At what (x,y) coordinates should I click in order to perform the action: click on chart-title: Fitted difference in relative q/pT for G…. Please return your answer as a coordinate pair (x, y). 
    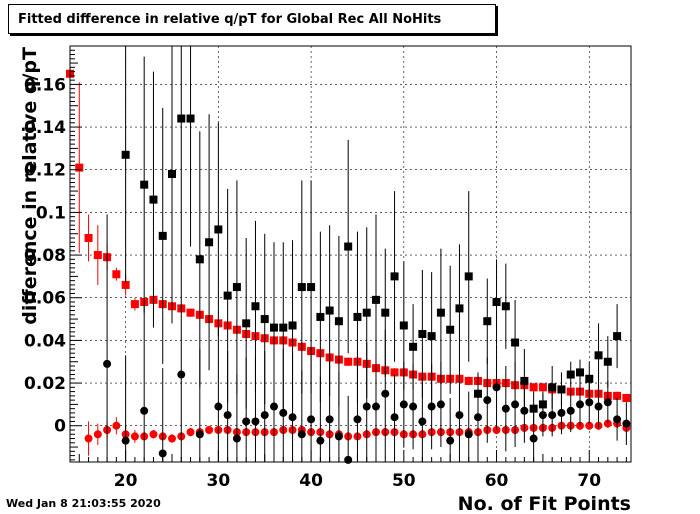
    Looking at the image, I should click on (230, 19).